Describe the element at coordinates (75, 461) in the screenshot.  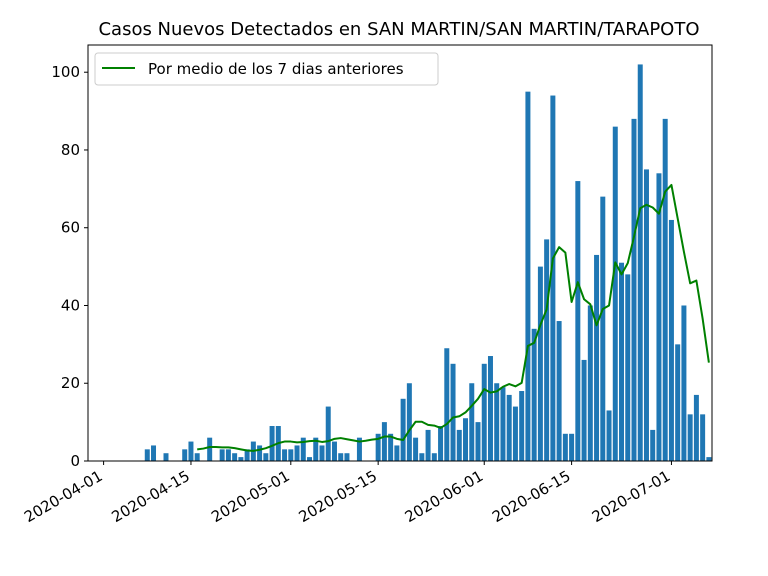
I see `y-tick-label: 0` at that location.